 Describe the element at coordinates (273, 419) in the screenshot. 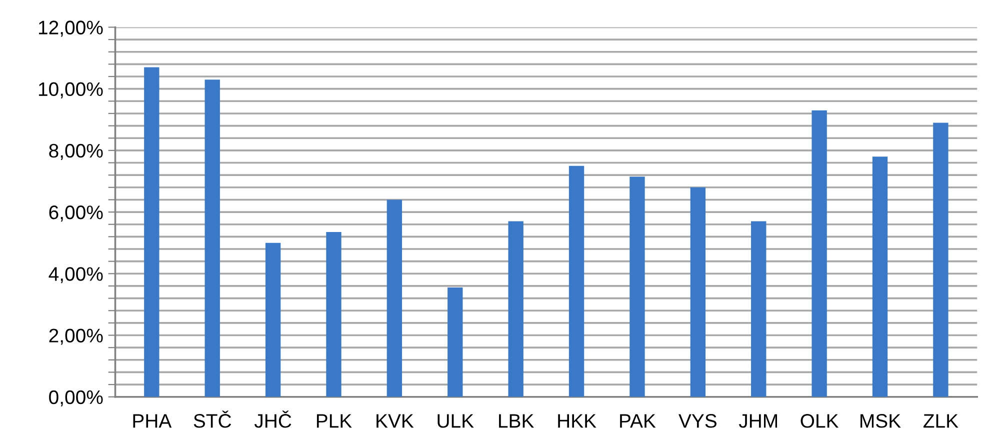

I see `x-tick-label: JHČ` at that location.